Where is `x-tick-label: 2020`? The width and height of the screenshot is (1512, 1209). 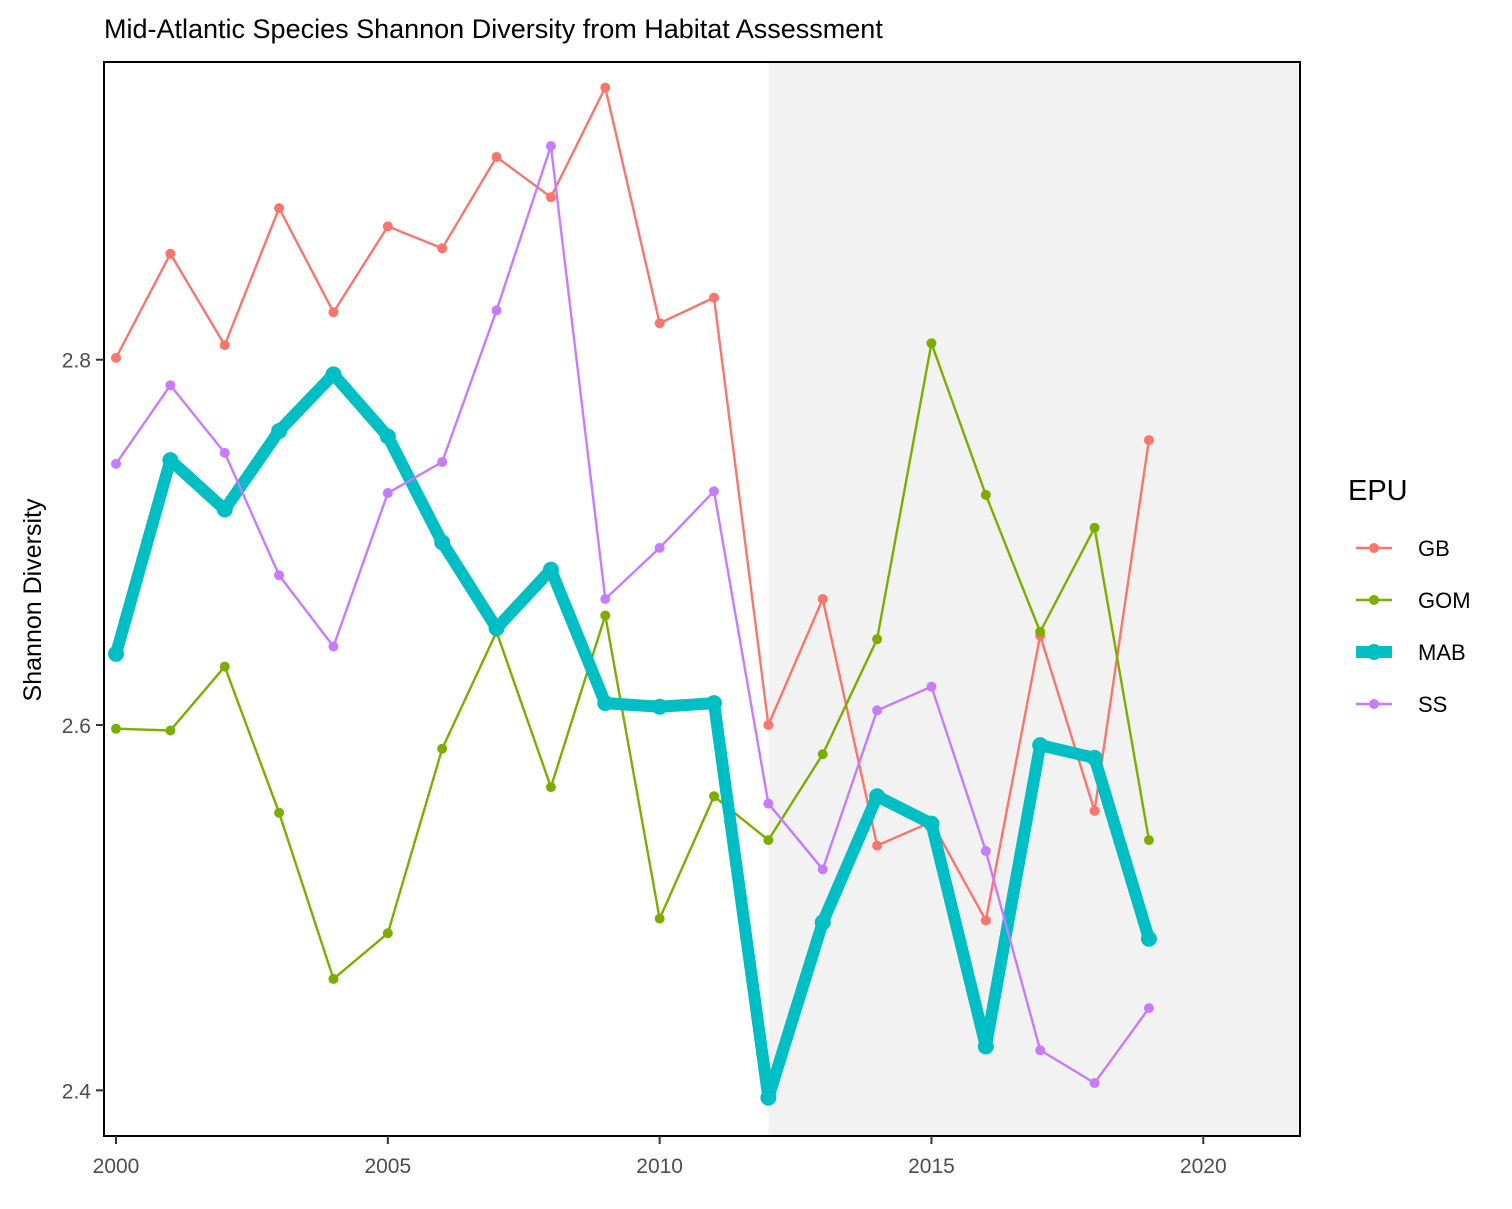
x-tick-label: 2020 is located at coordinates (1203, 1166).